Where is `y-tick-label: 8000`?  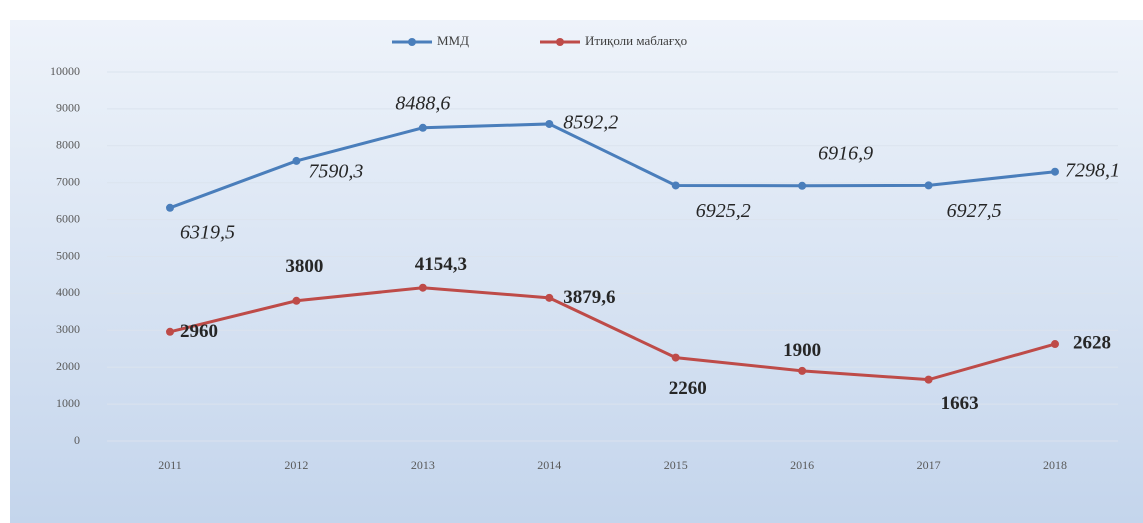 y-tick-label: 8000 is located at coordinates (68, 145).